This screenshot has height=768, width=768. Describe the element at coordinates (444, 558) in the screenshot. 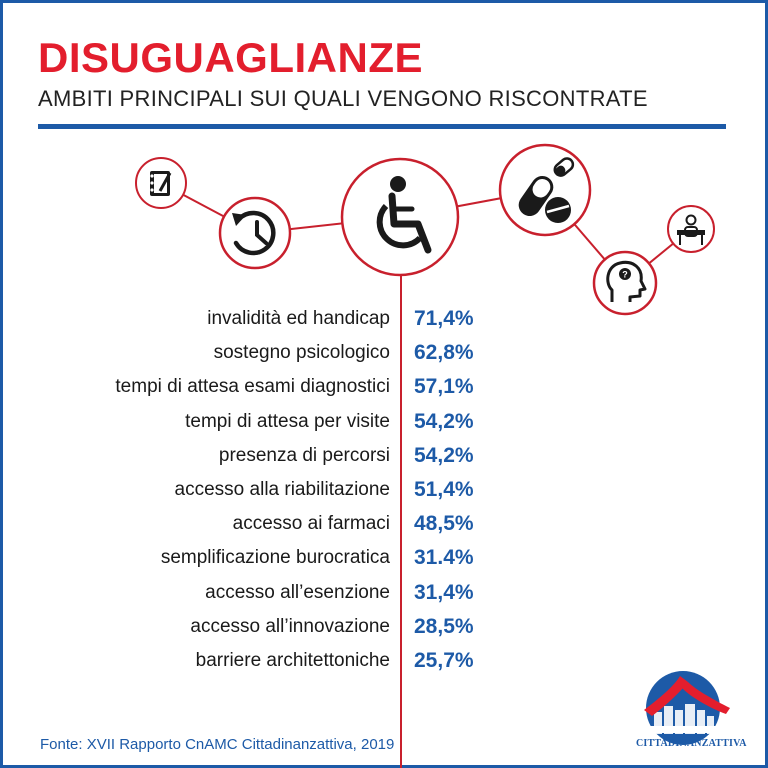

I see `value-label: 31.4%` at that location.